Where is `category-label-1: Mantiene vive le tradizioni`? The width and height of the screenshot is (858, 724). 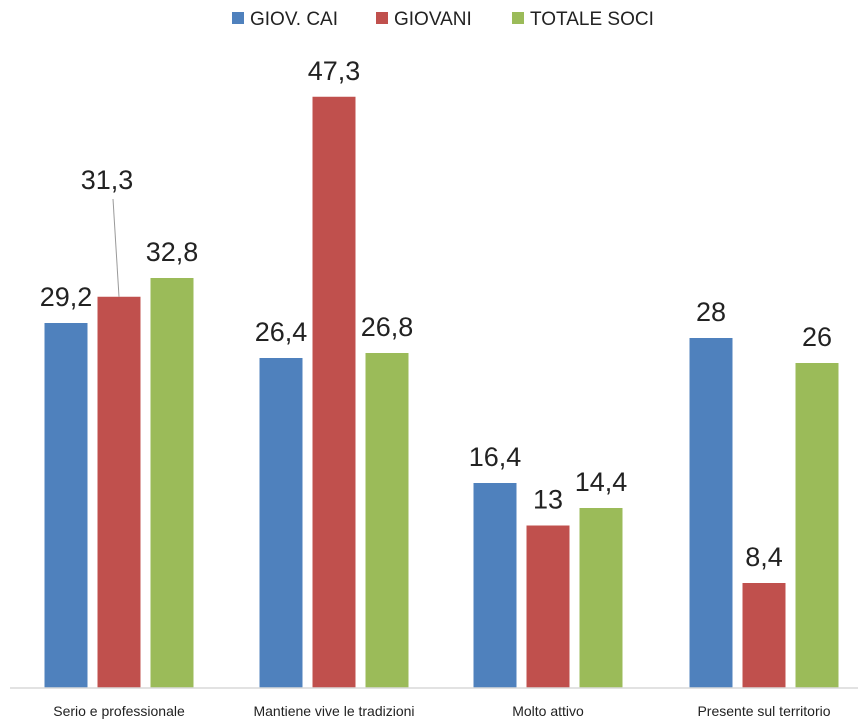 category-label-1: Mantiene vive le tradizioni is located at coordinates (333, 711).